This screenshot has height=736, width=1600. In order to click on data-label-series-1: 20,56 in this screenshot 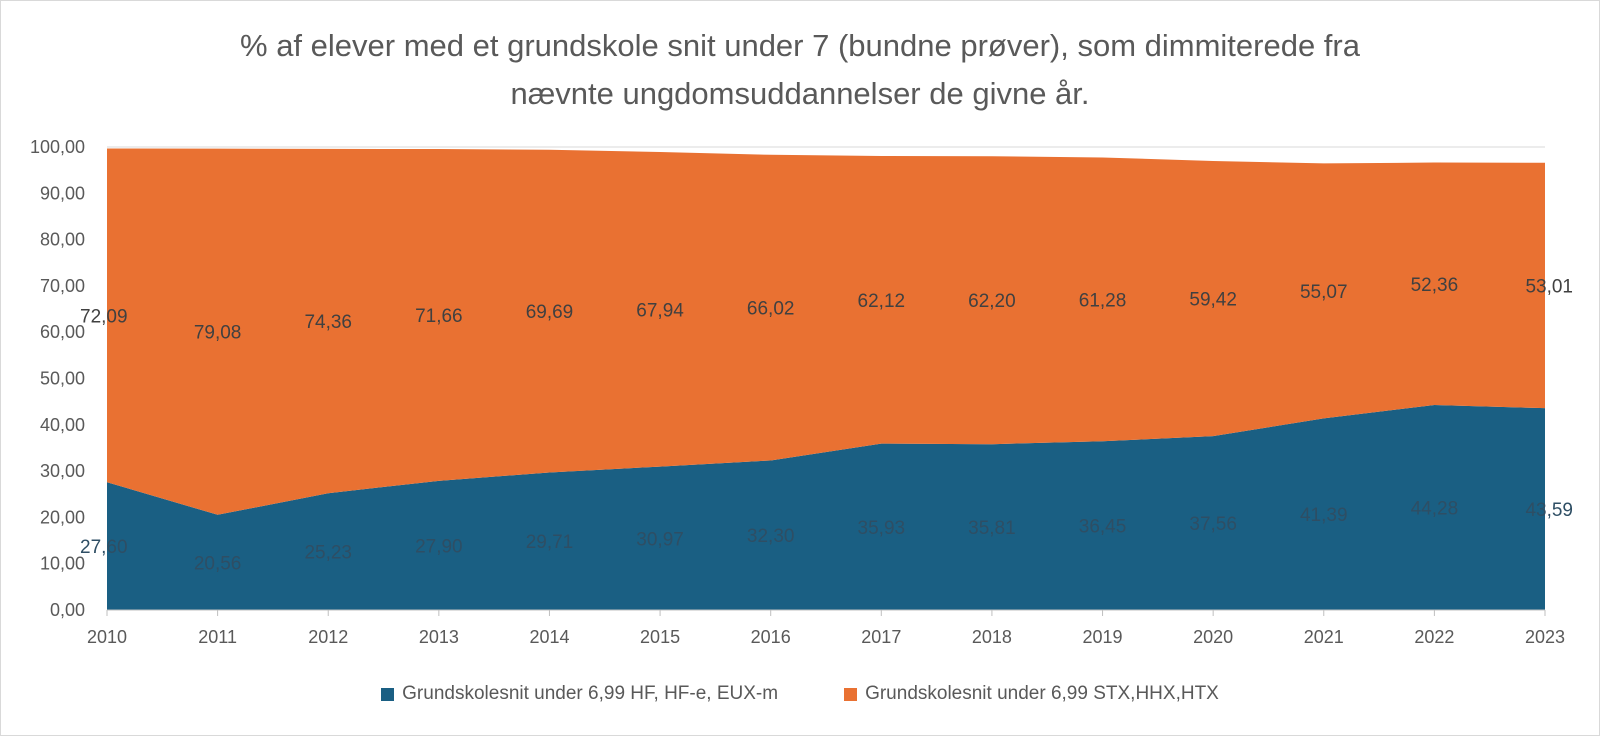, I will do `click(218, 563)`.